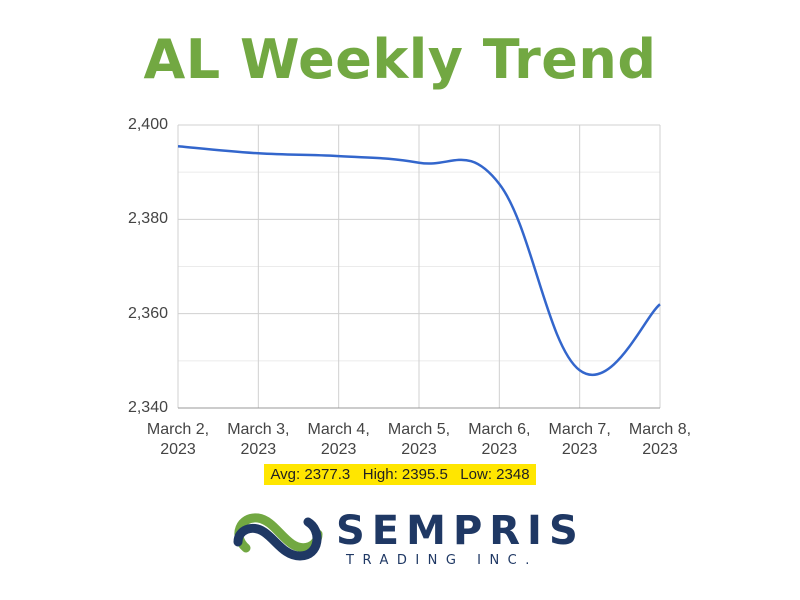 The height and width of the screenshot is (600, 800). What do you see at coordinates (579, 439) in the screenshot?
I see `x-tick-label: March 7, 2023` at bounding box center [579, 439].